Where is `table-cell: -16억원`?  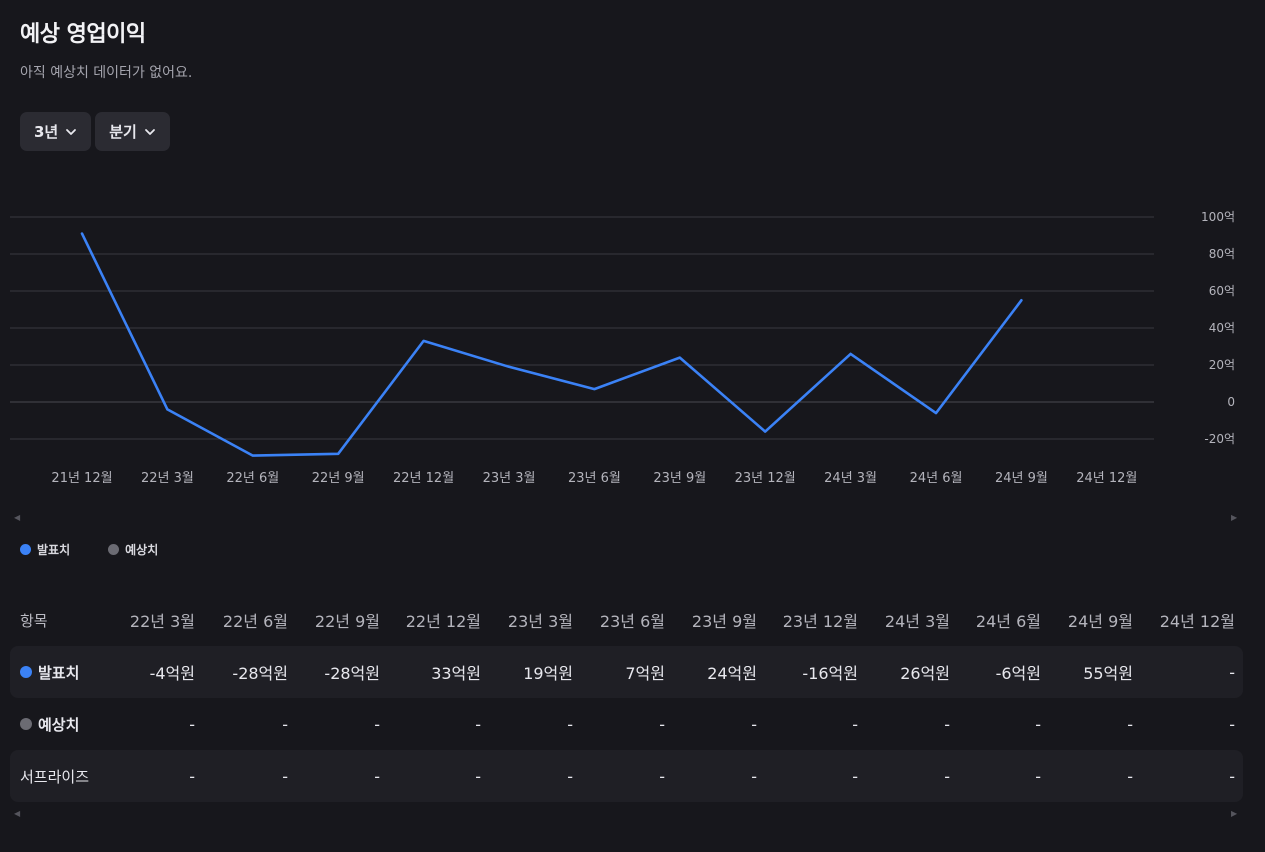 table-cell: -16억원 is located at coordinates (830, 673).